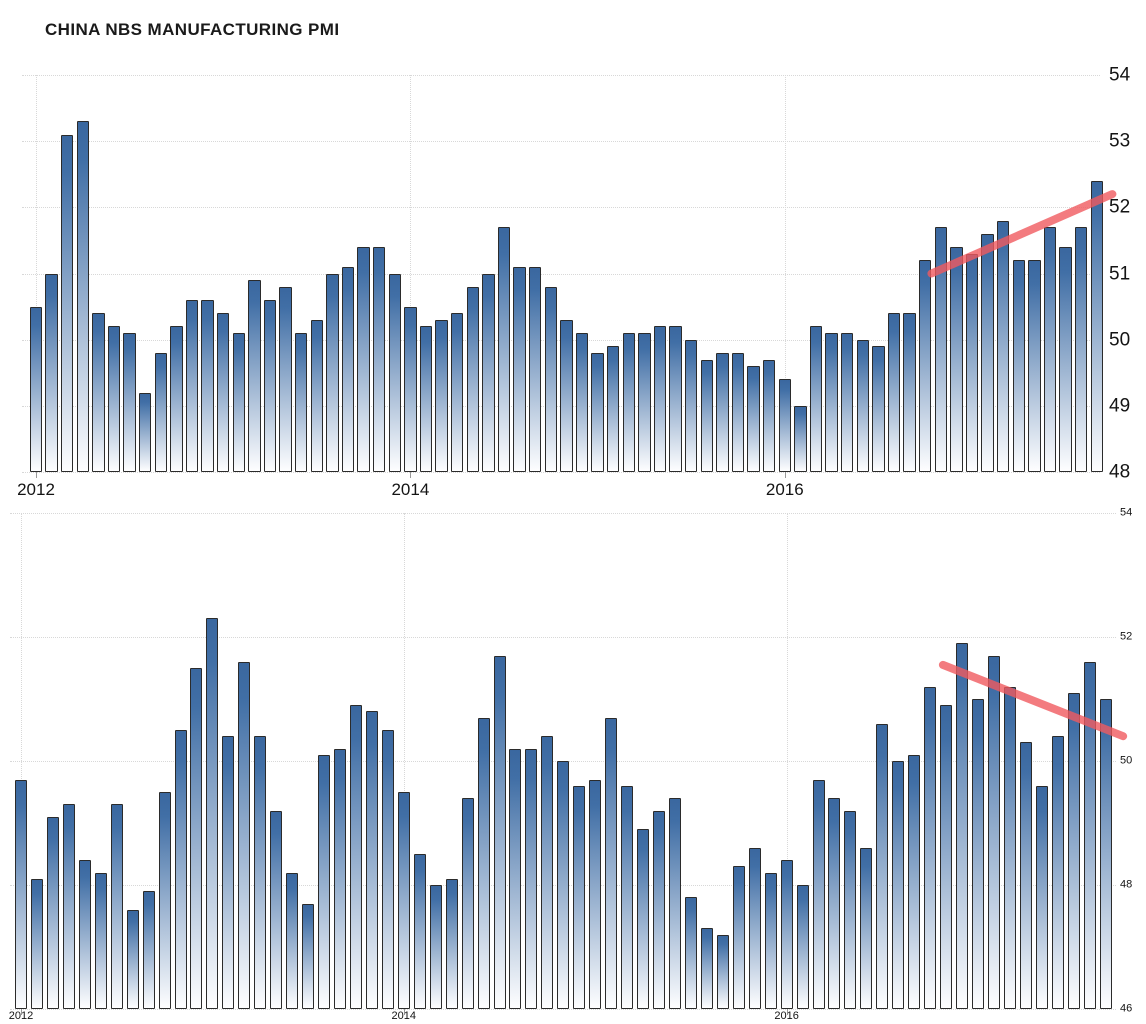 Image resolution: width=1146 pixels, height=1024 pixels. I want to click on y-tick-label: 52, so click(1126, 636).